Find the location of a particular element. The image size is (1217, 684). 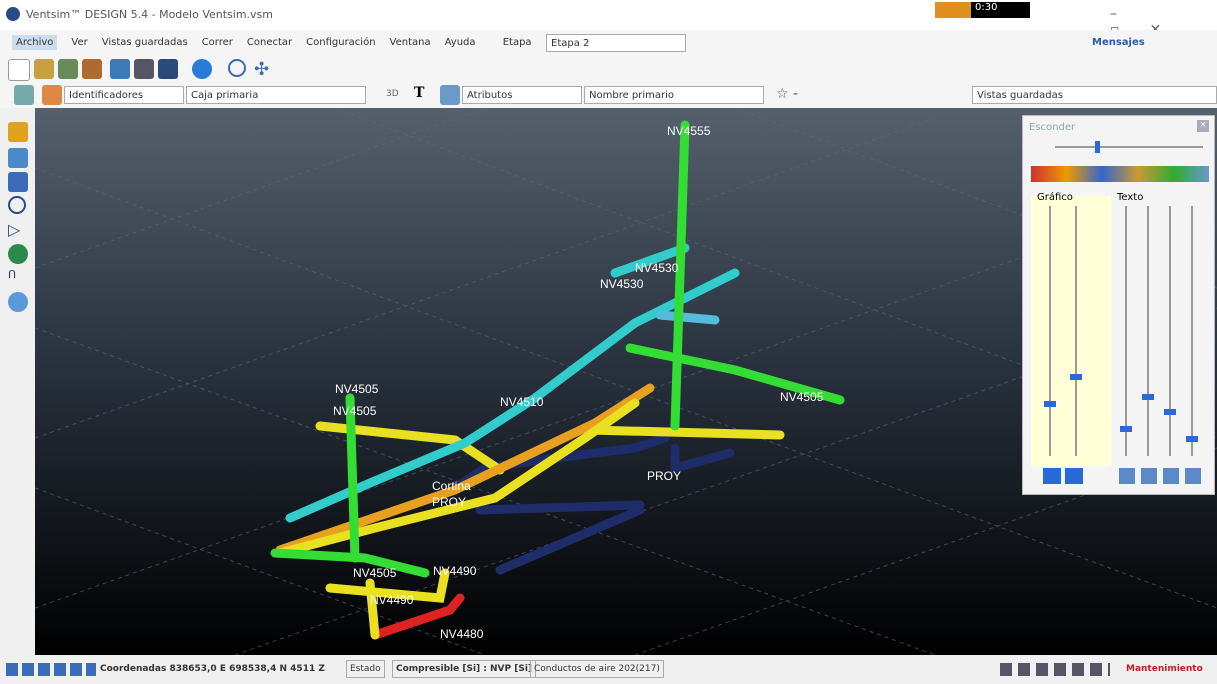

panel-icons is located at coordinates (1120, 174).